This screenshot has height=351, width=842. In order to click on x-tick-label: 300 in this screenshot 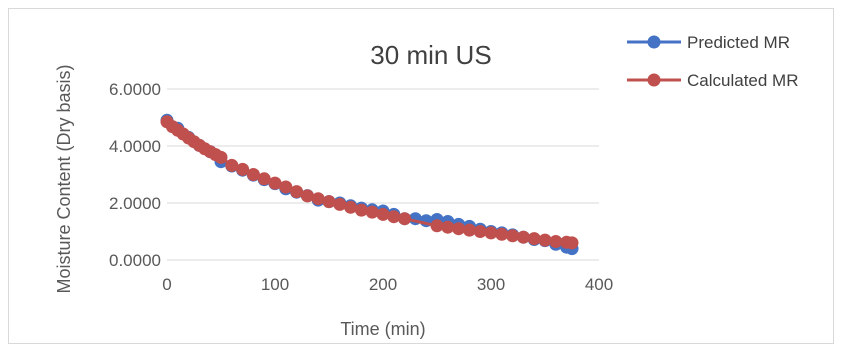, I will do `click(491, 284)`.